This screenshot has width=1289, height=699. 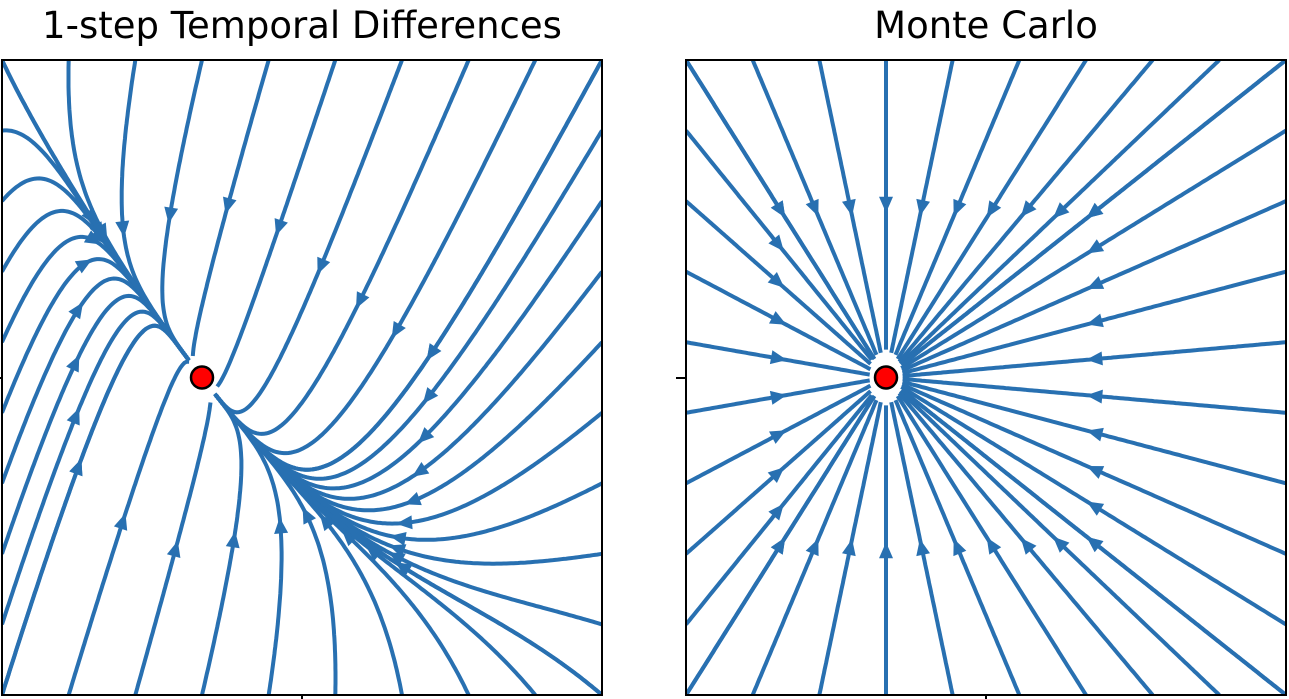 I want to click on fixed-point-td, so click(x=202, y=377).